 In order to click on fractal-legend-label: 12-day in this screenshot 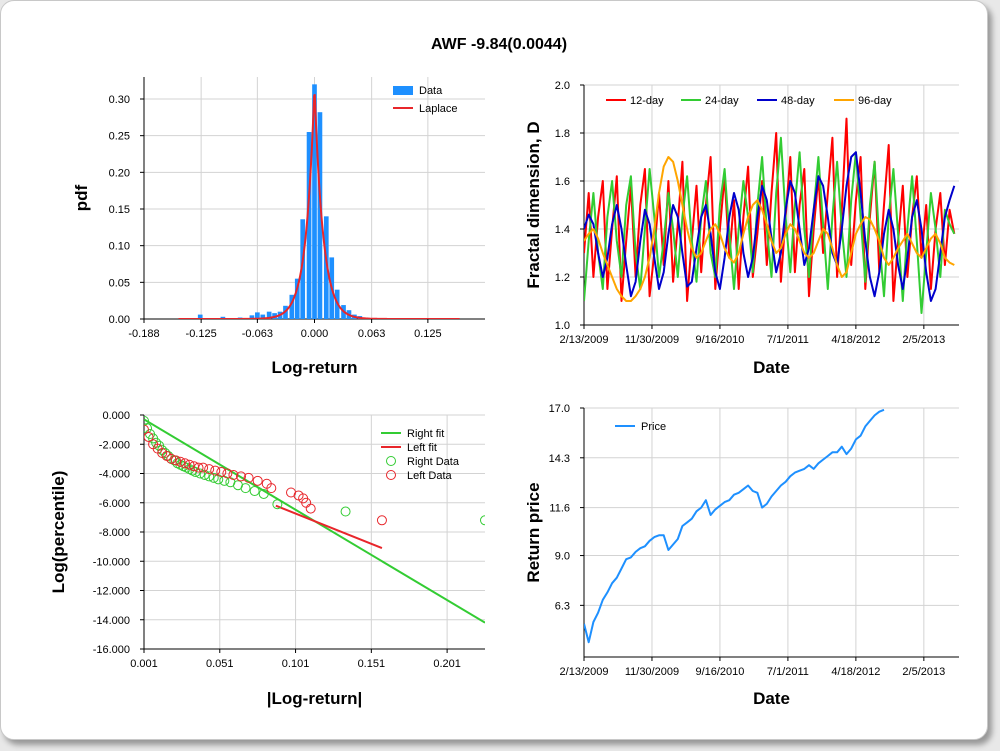, I will do `click(647, 101)`.